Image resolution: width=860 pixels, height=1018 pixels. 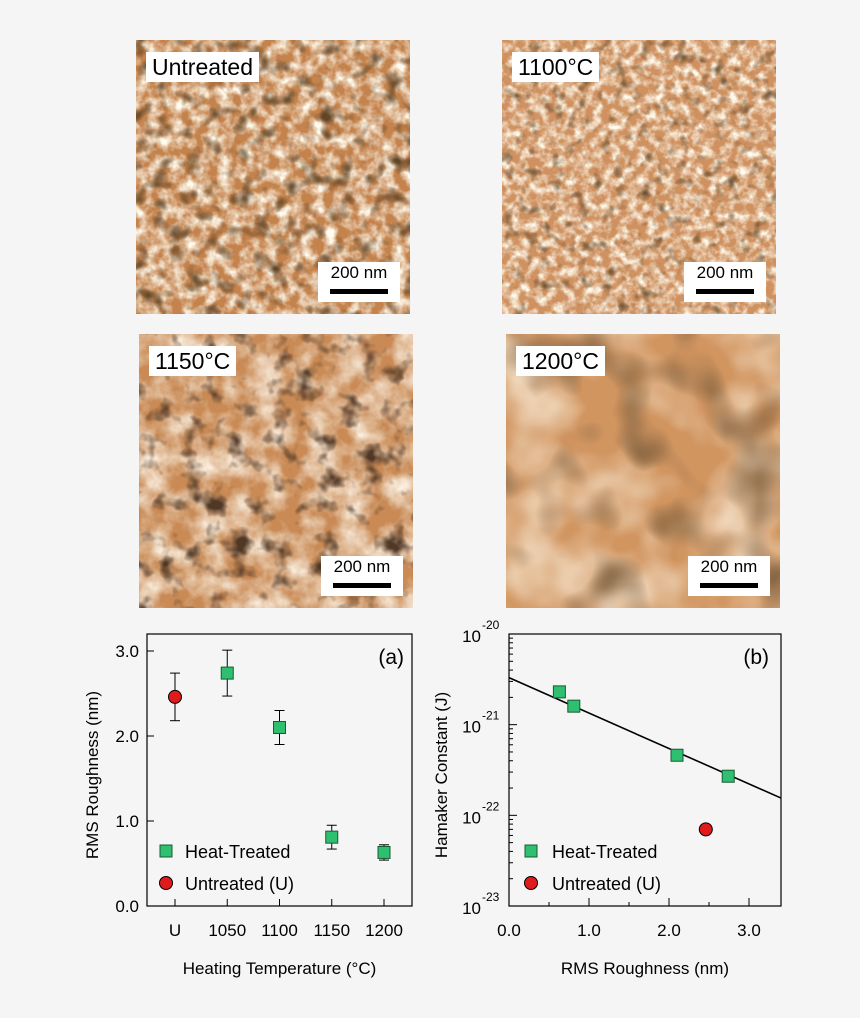 What do you see at coordinates (669, 930) in the screenshot?
I see `x-tick-label: 2.0` at bounding box center [669, 930].